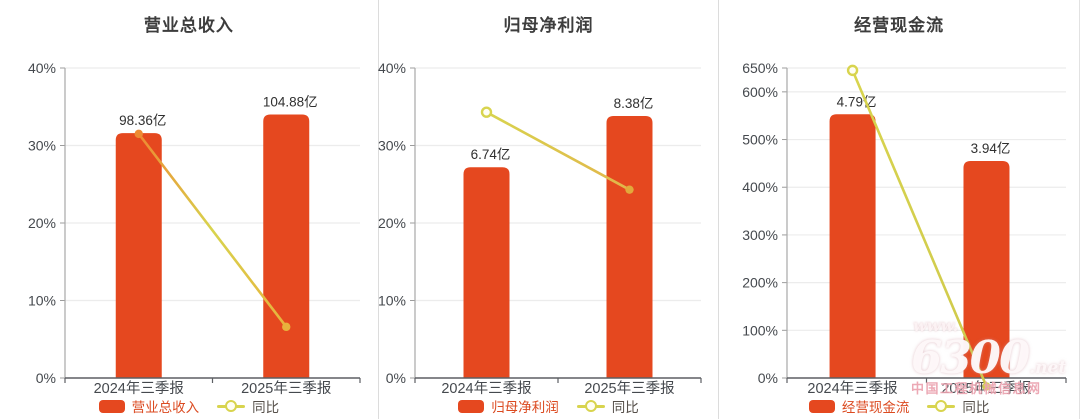 This screenshot has width=1080, height=419. Describe the element at coordinates (761, 187) in the screenshot. I see `y-tick-label: 400%` at that location.